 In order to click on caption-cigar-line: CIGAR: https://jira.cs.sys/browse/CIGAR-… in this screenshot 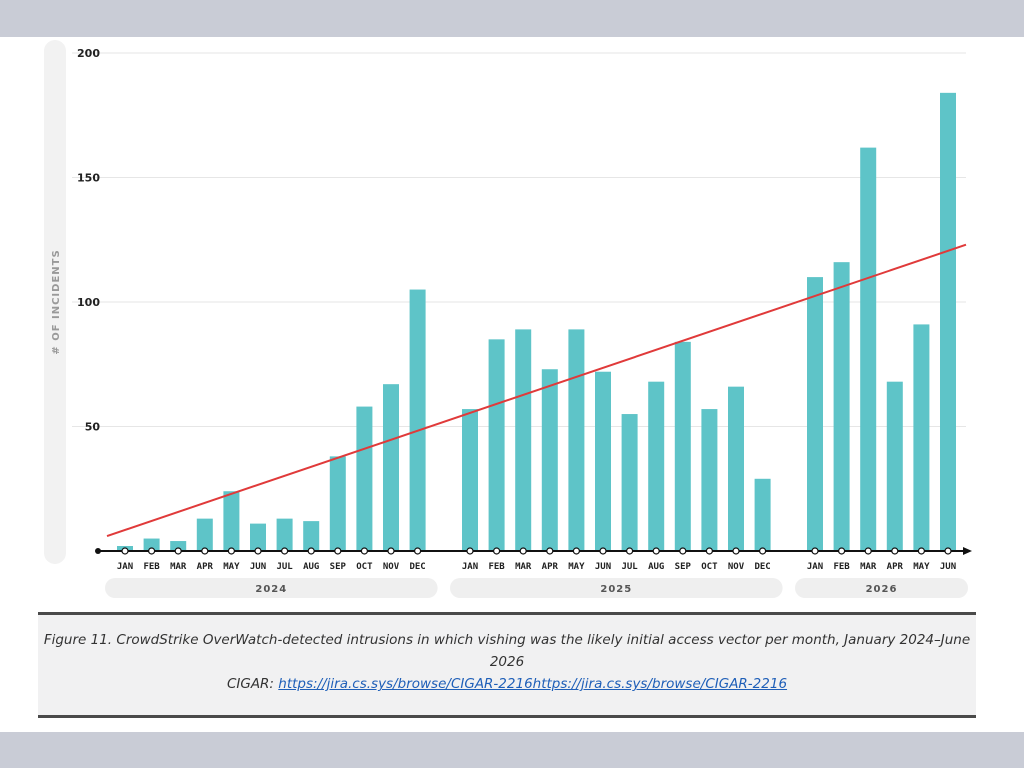, I will do `click(507, 684)`.